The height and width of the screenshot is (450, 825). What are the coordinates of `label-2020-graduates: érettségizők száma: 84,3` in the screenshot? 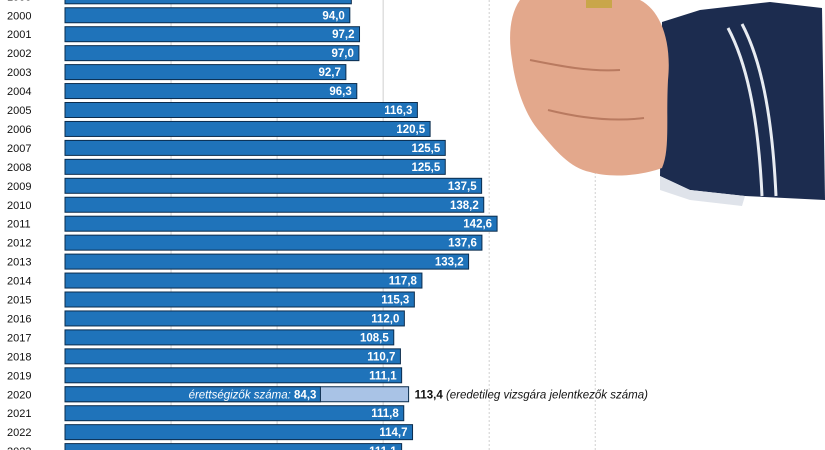 It's located at (253, 395).